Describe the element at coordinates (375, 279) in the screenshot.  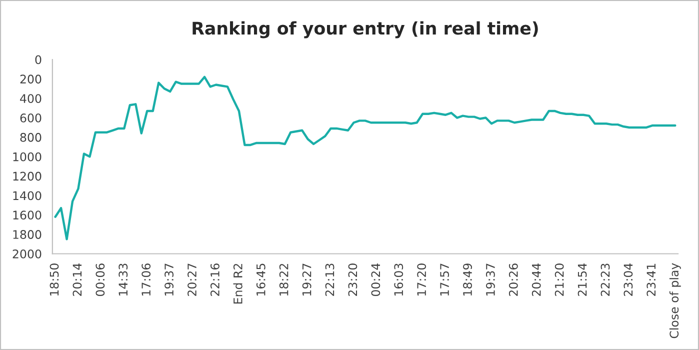
I see `x-tick-label: 00:24` at that location.